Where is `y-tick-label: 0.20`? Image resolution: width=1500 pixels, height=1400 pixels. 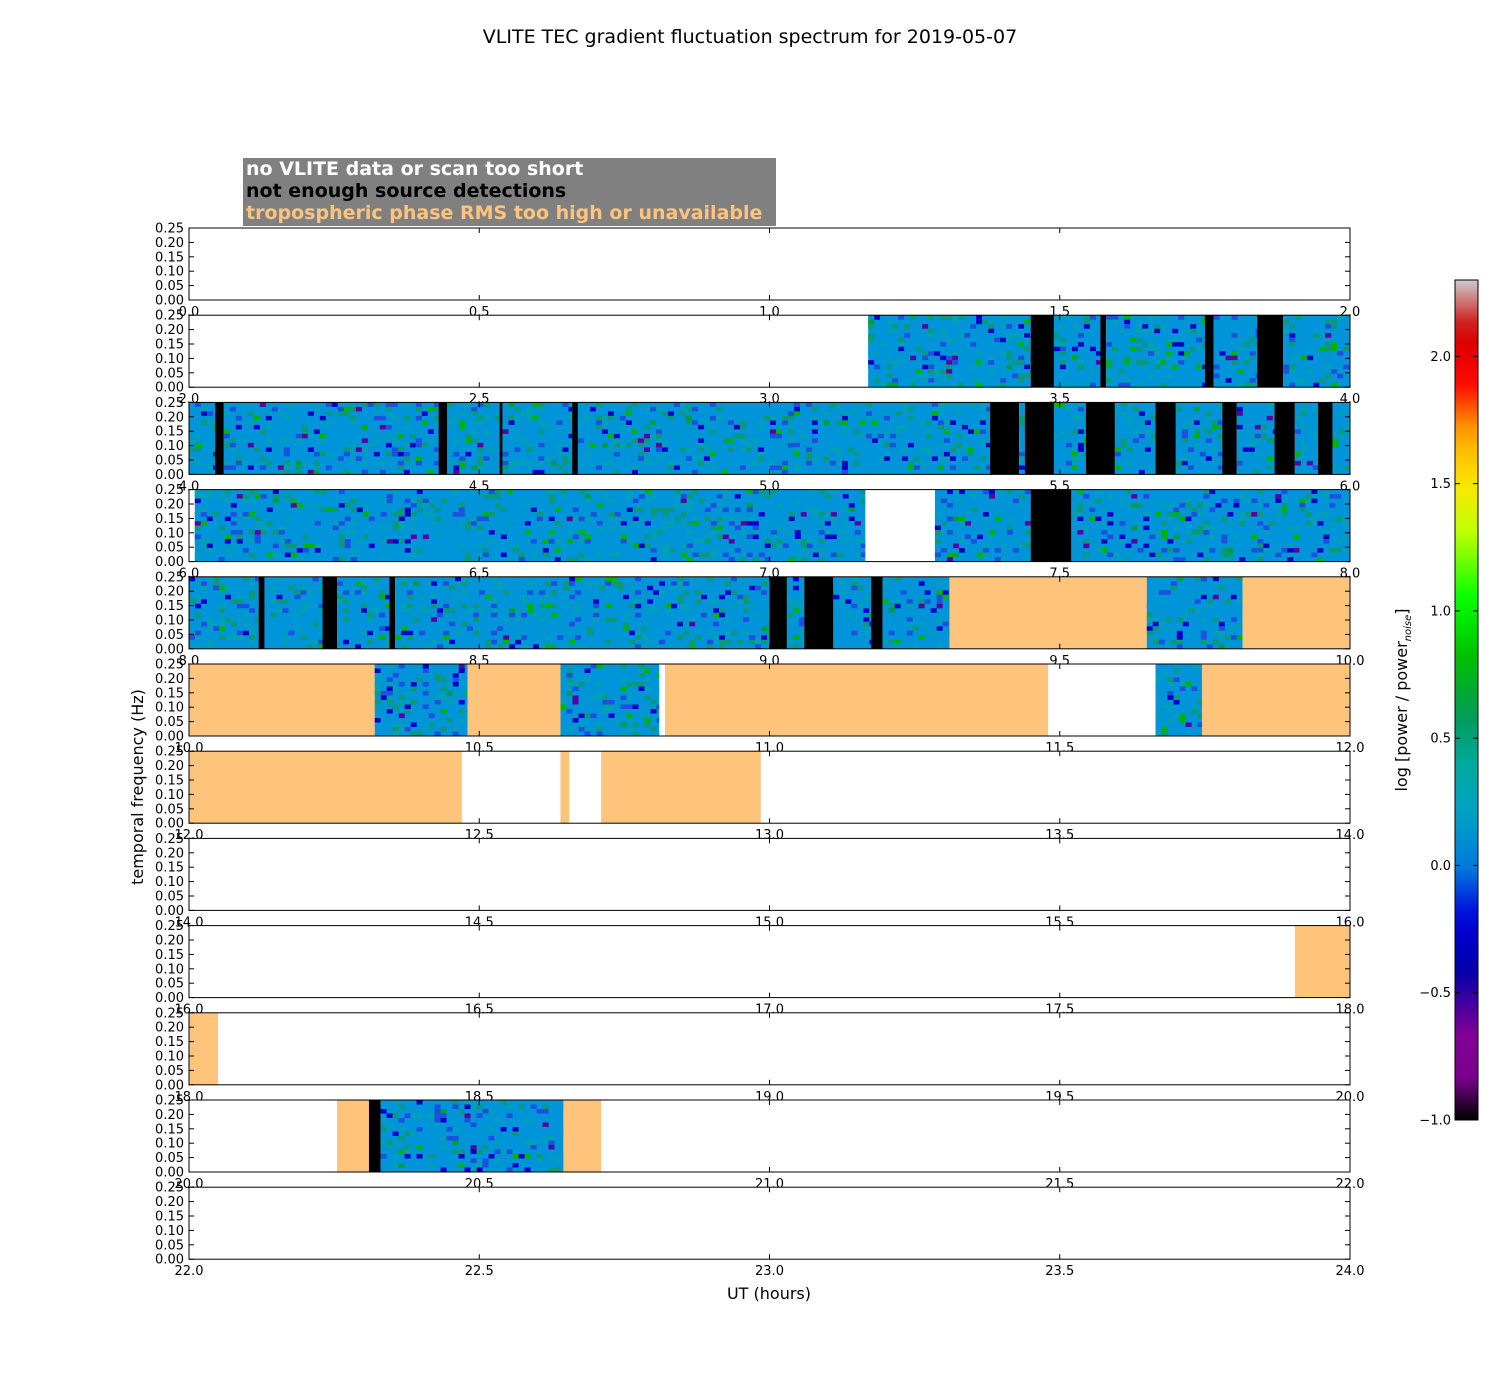 y-tick-label: 0.20 is located at coordinates (169, 1202).